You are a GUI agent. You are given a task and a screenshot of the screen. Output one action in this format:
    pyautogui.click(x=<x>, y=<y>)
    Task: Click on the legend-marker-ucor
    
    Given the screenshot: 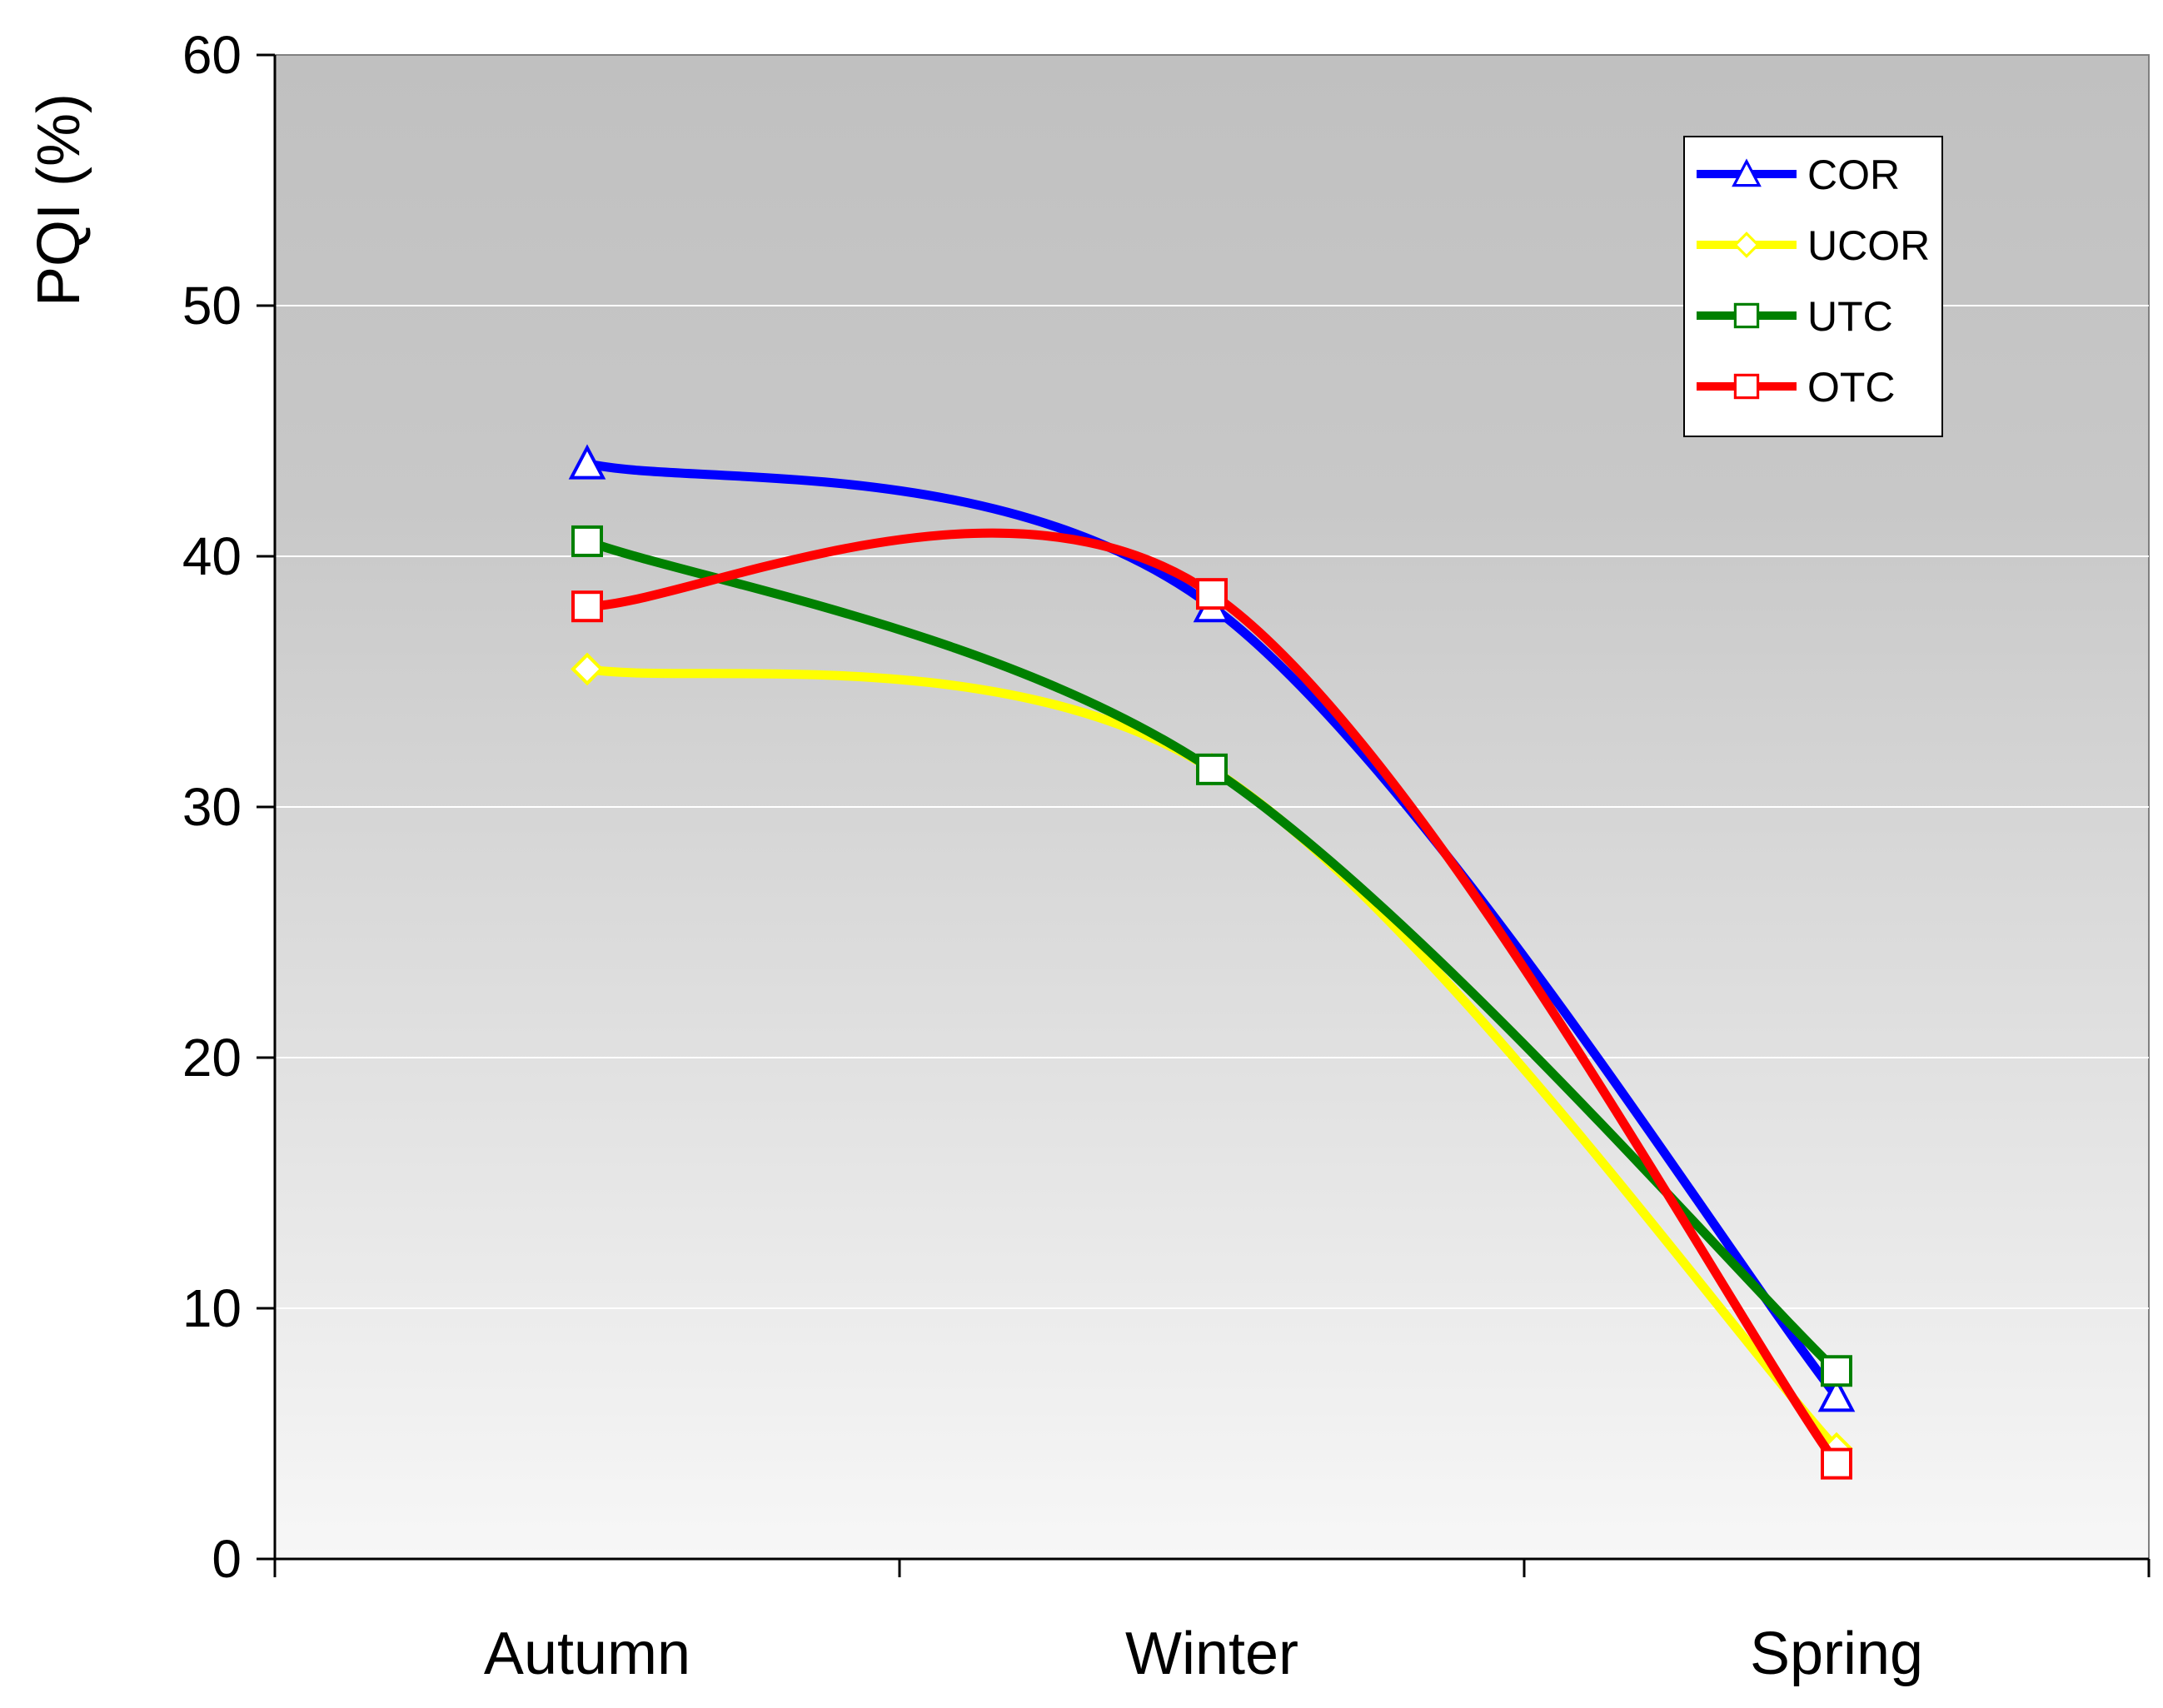 What is the action you would take?
    pyautogui.click(x=1747, y=245)
    